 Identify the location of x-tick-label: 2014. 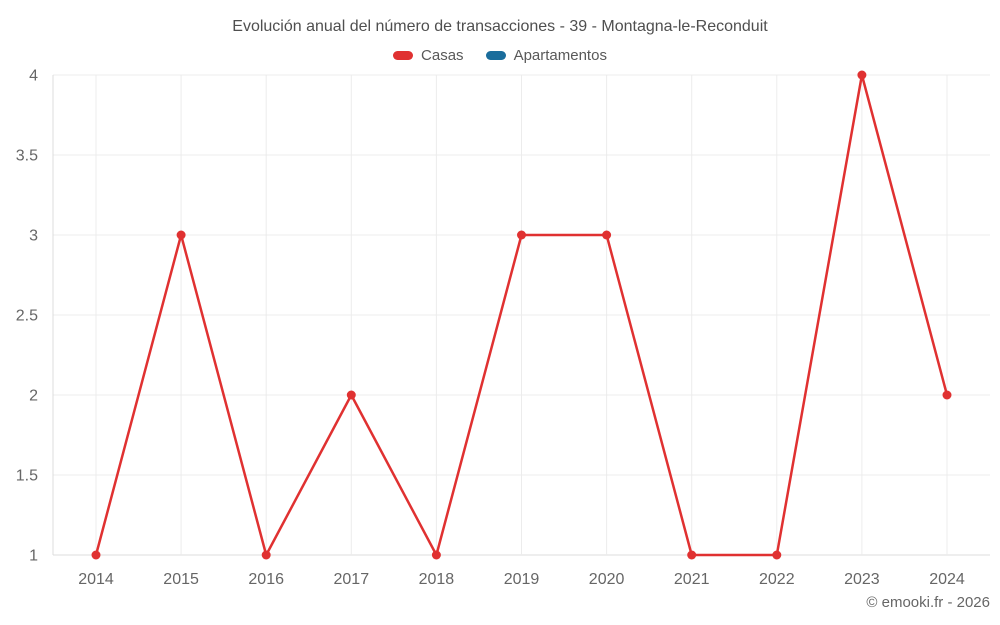
(96, 579).